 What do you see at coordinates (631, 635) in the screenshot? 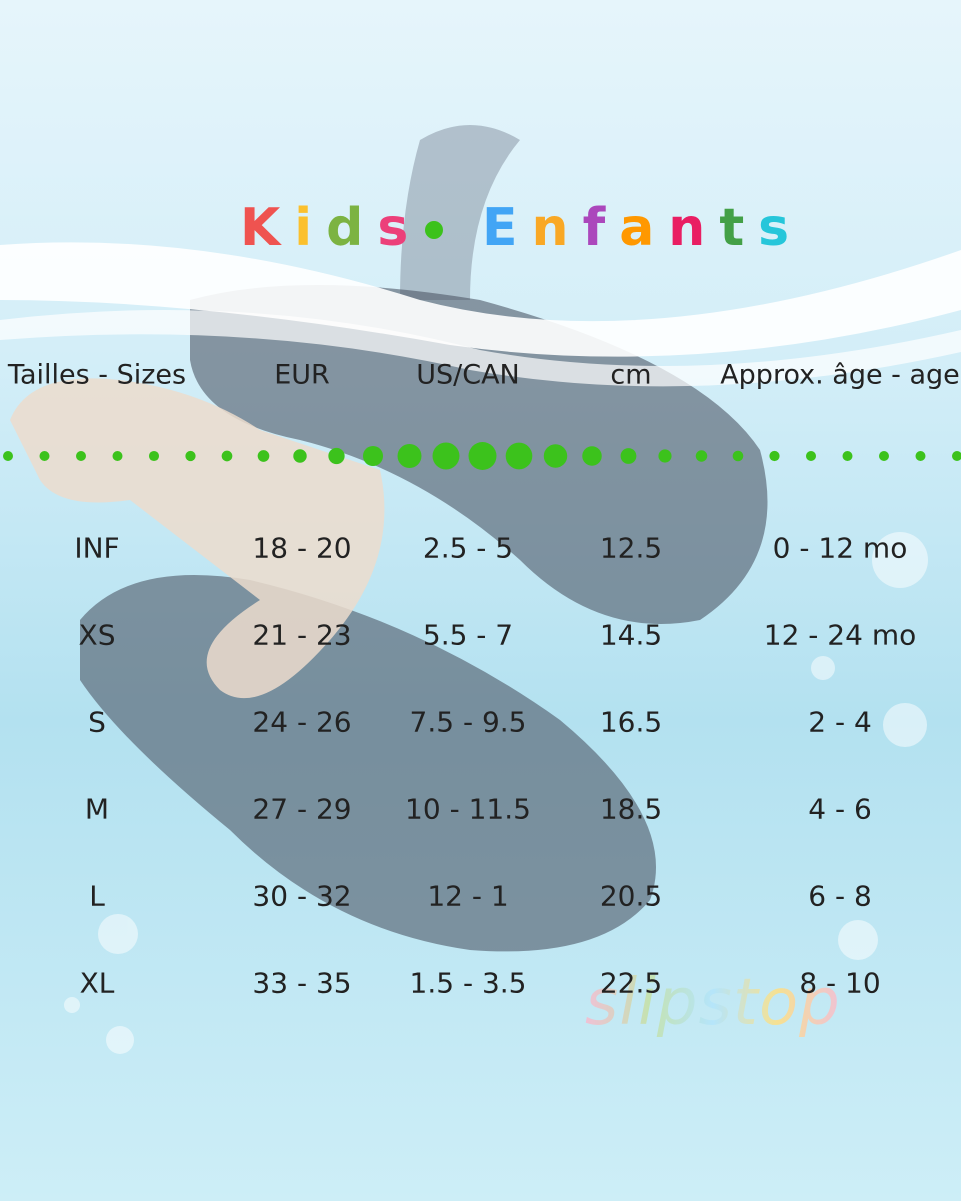
I see `table-cell: 14.5` at bounding box center [631, 635].